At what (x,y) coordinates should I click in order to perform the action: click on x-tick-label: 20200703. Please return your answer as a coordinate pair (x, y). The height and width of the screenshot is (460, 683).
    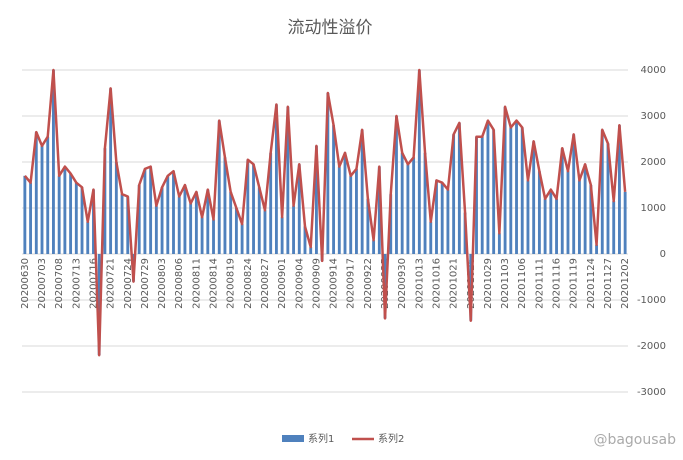
    Looking at the image, I should click on (42, 283).